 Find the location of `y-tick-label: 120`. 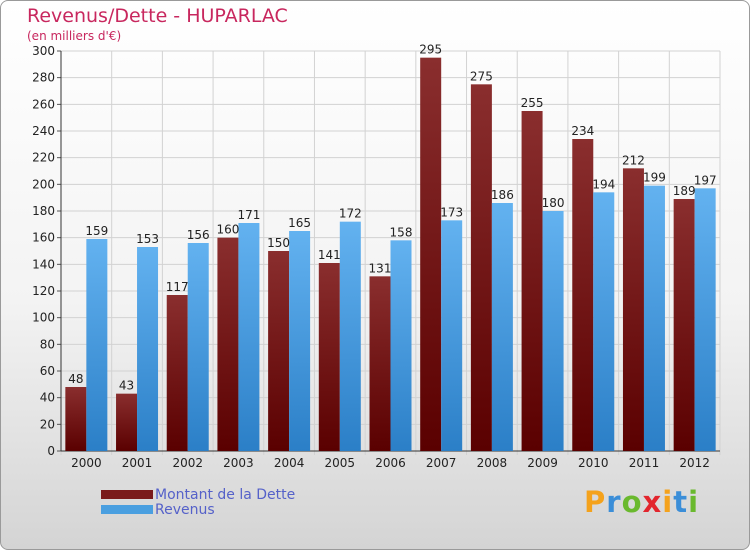

y-tick-label: 120 is located at coordinates (43, 291).